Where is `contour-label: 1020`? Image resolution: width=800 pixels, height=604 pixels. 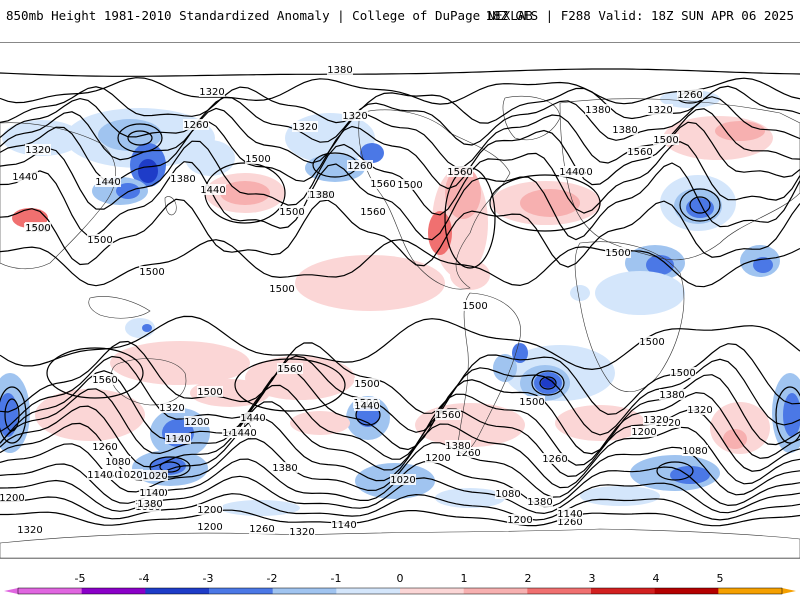
contour-label: 1020 is located at coordinates (129, 475).